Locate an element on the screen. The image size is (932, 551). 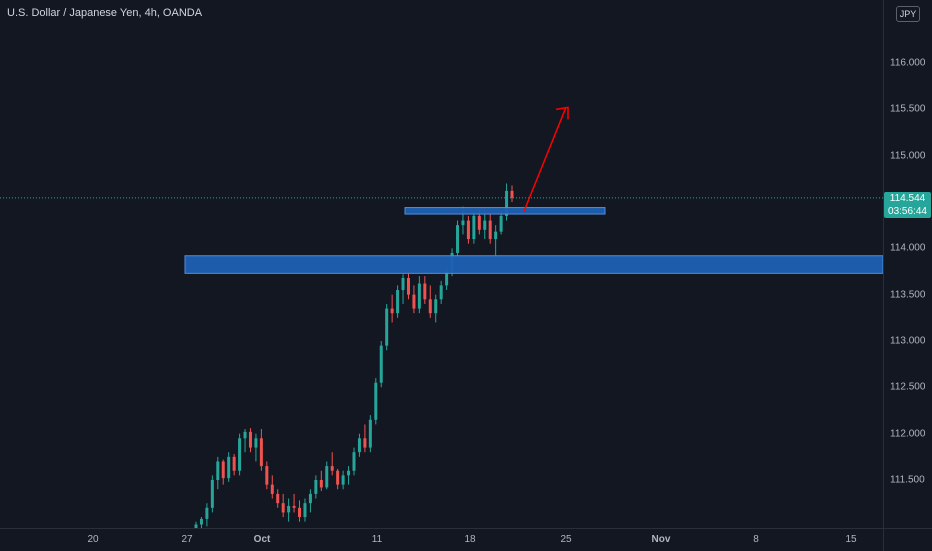
arrow-line is located at coordinates (545, 159).